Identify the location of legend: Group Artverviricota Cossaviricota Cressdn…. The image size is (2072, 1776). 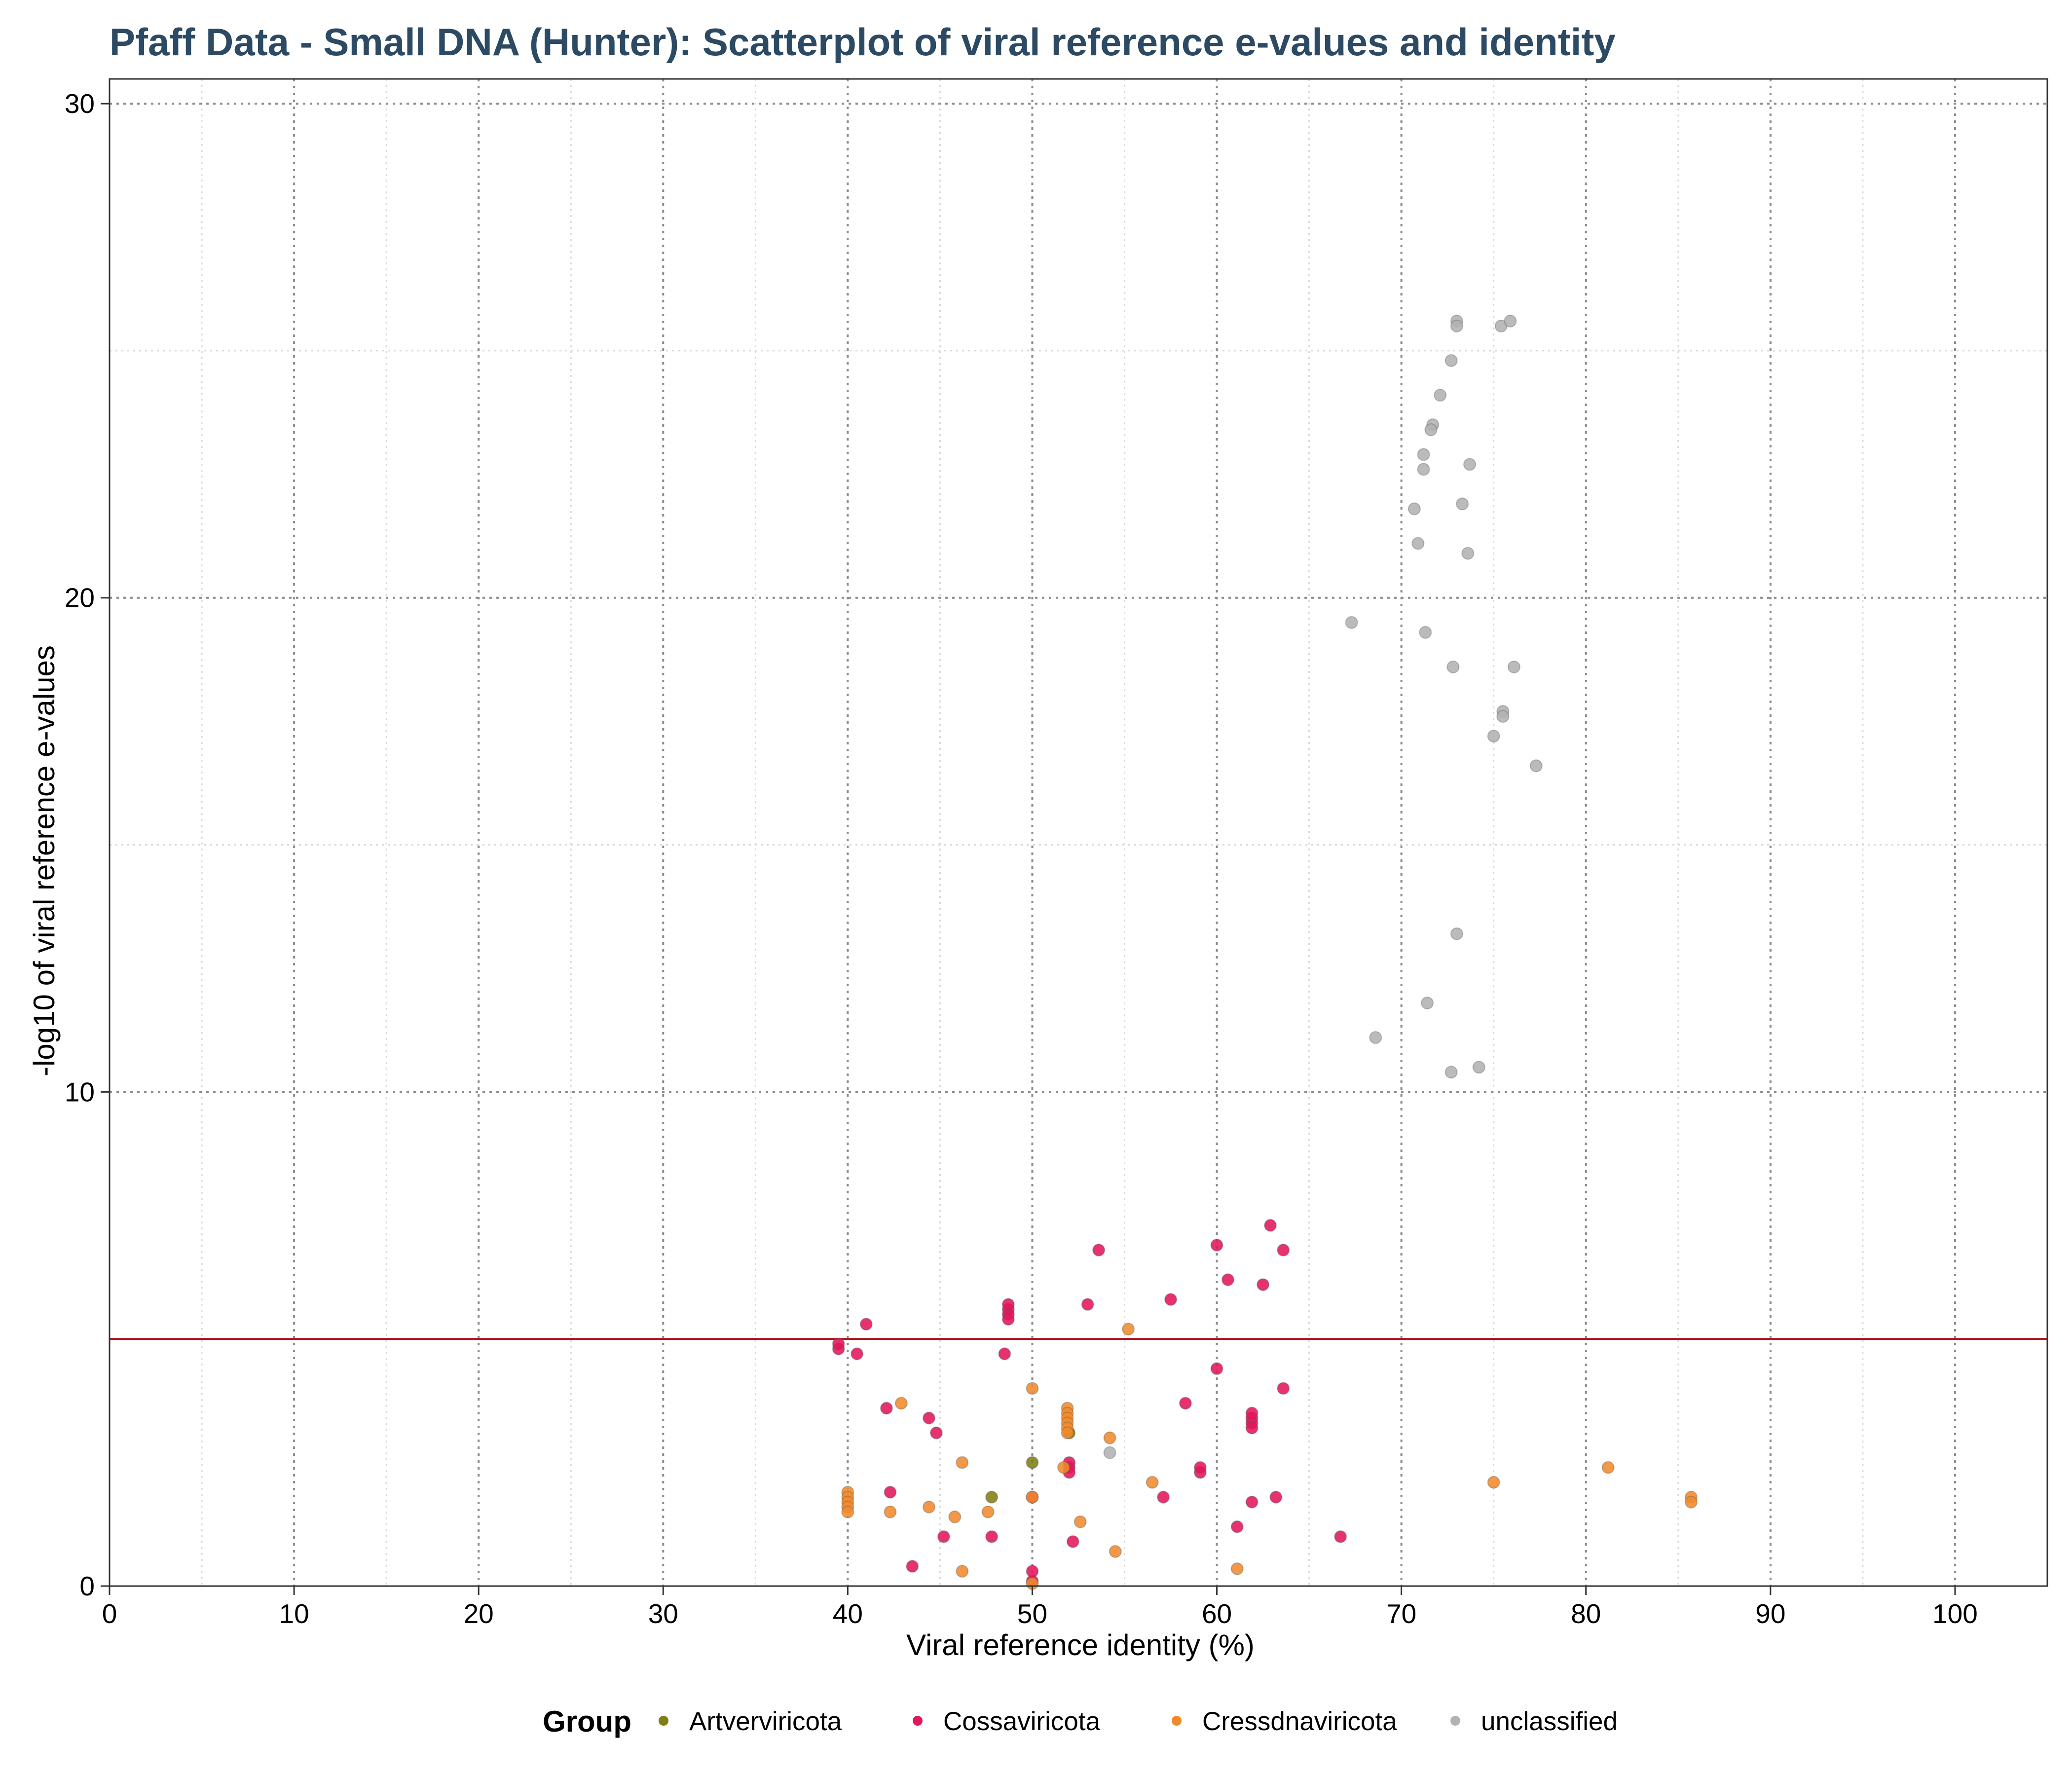
(1081, 1722).